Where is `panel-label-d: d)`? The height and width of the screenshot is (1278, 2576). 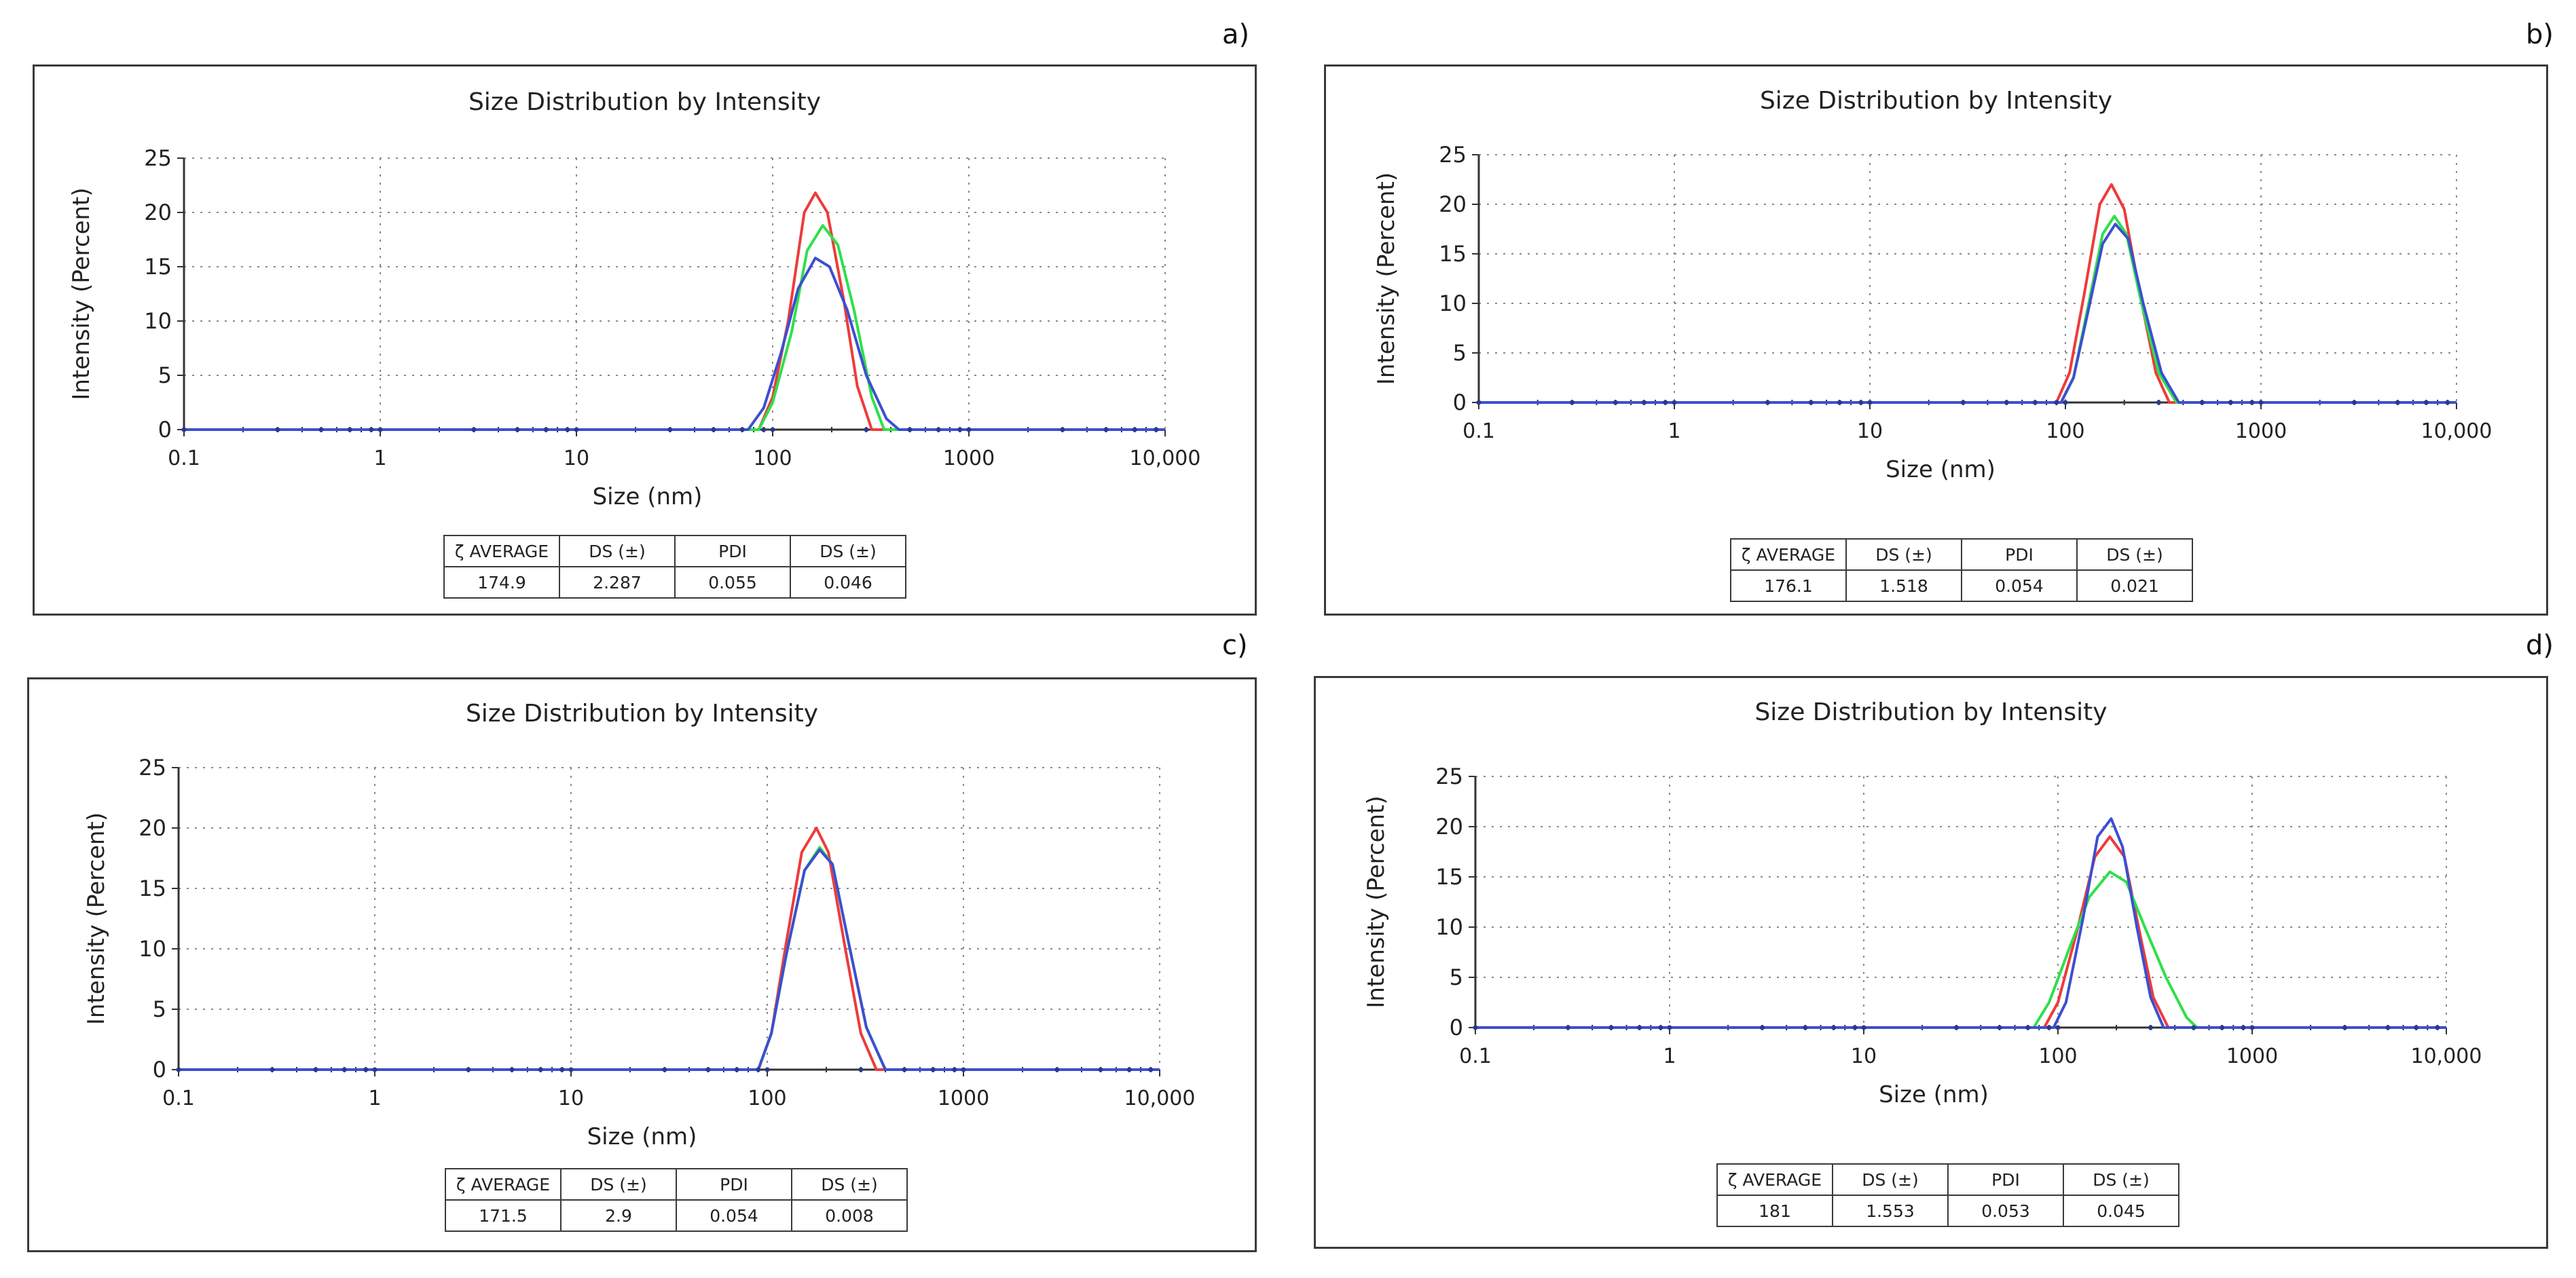 panel-label-d: d) is located at coordinates (2540, 646).